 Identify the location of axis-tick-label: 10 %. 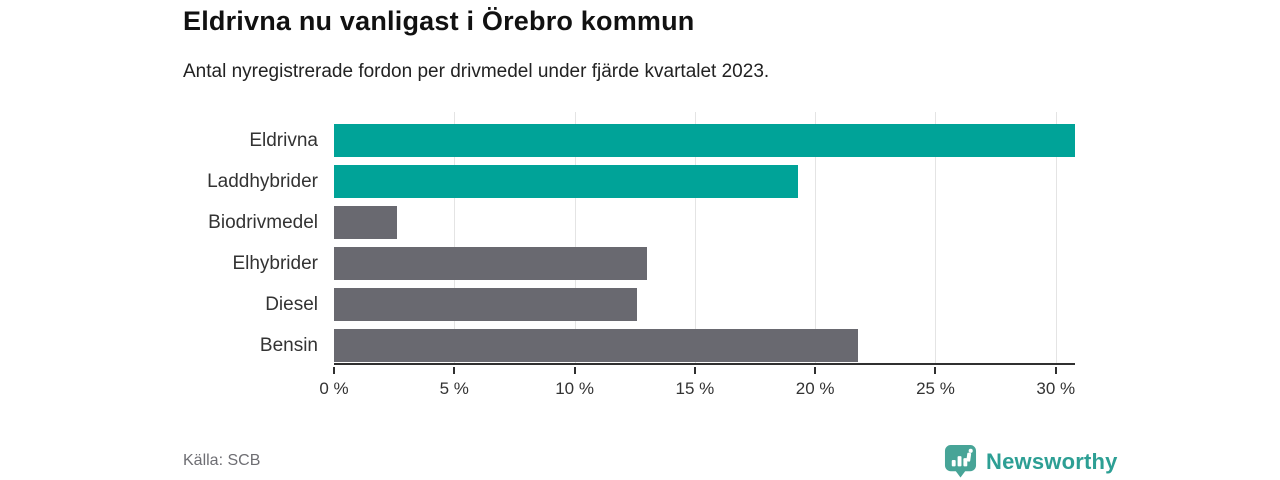
(574, 388).